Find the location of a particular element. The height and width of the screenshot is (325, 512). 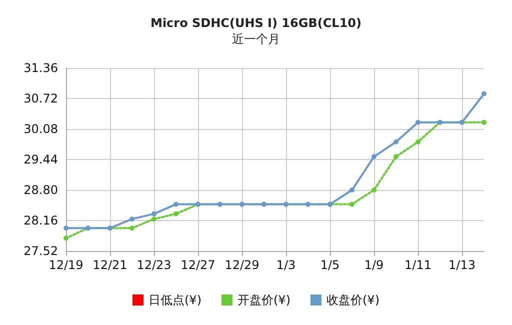

y-tick-label: 29.44 is located at coordinates (41, 159).